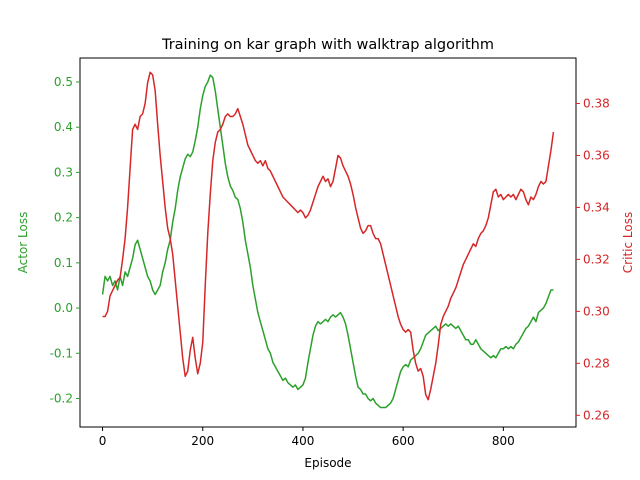 The height and width of the screenshot is (480, 640). Describe the element at coordinates (596, 259) in the screenshot. I see `y-right-tick-label: 0.32` at that location.